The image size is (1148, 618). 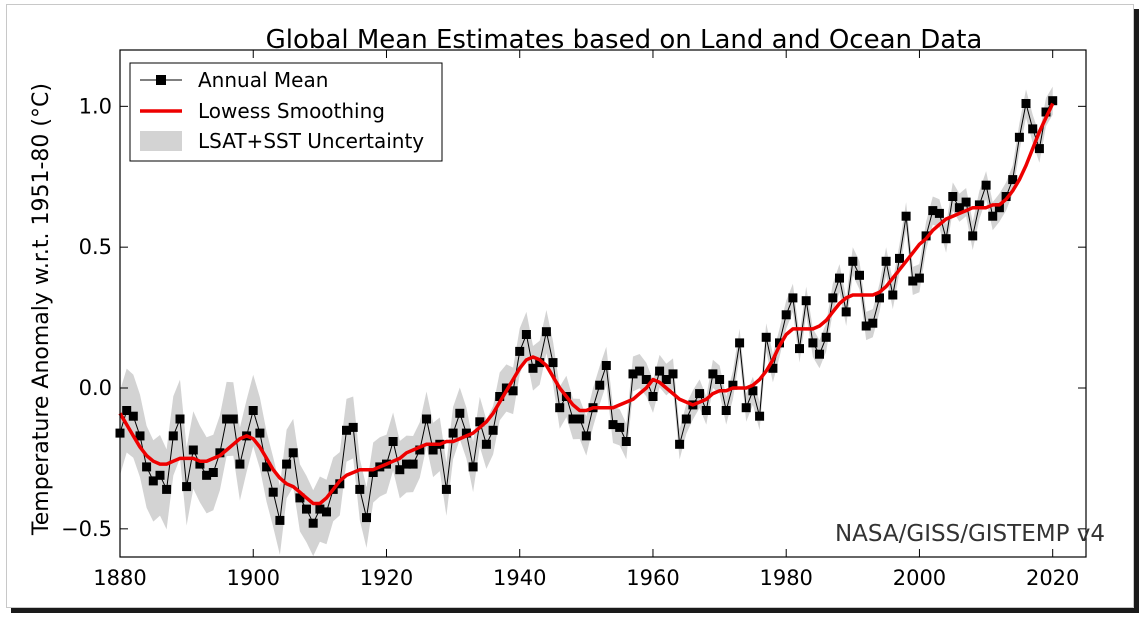 What do you see at coordinates (95, 247) in the screenshot?
I see `y-tick-label: 0.5` at bounding box center [95, 247].